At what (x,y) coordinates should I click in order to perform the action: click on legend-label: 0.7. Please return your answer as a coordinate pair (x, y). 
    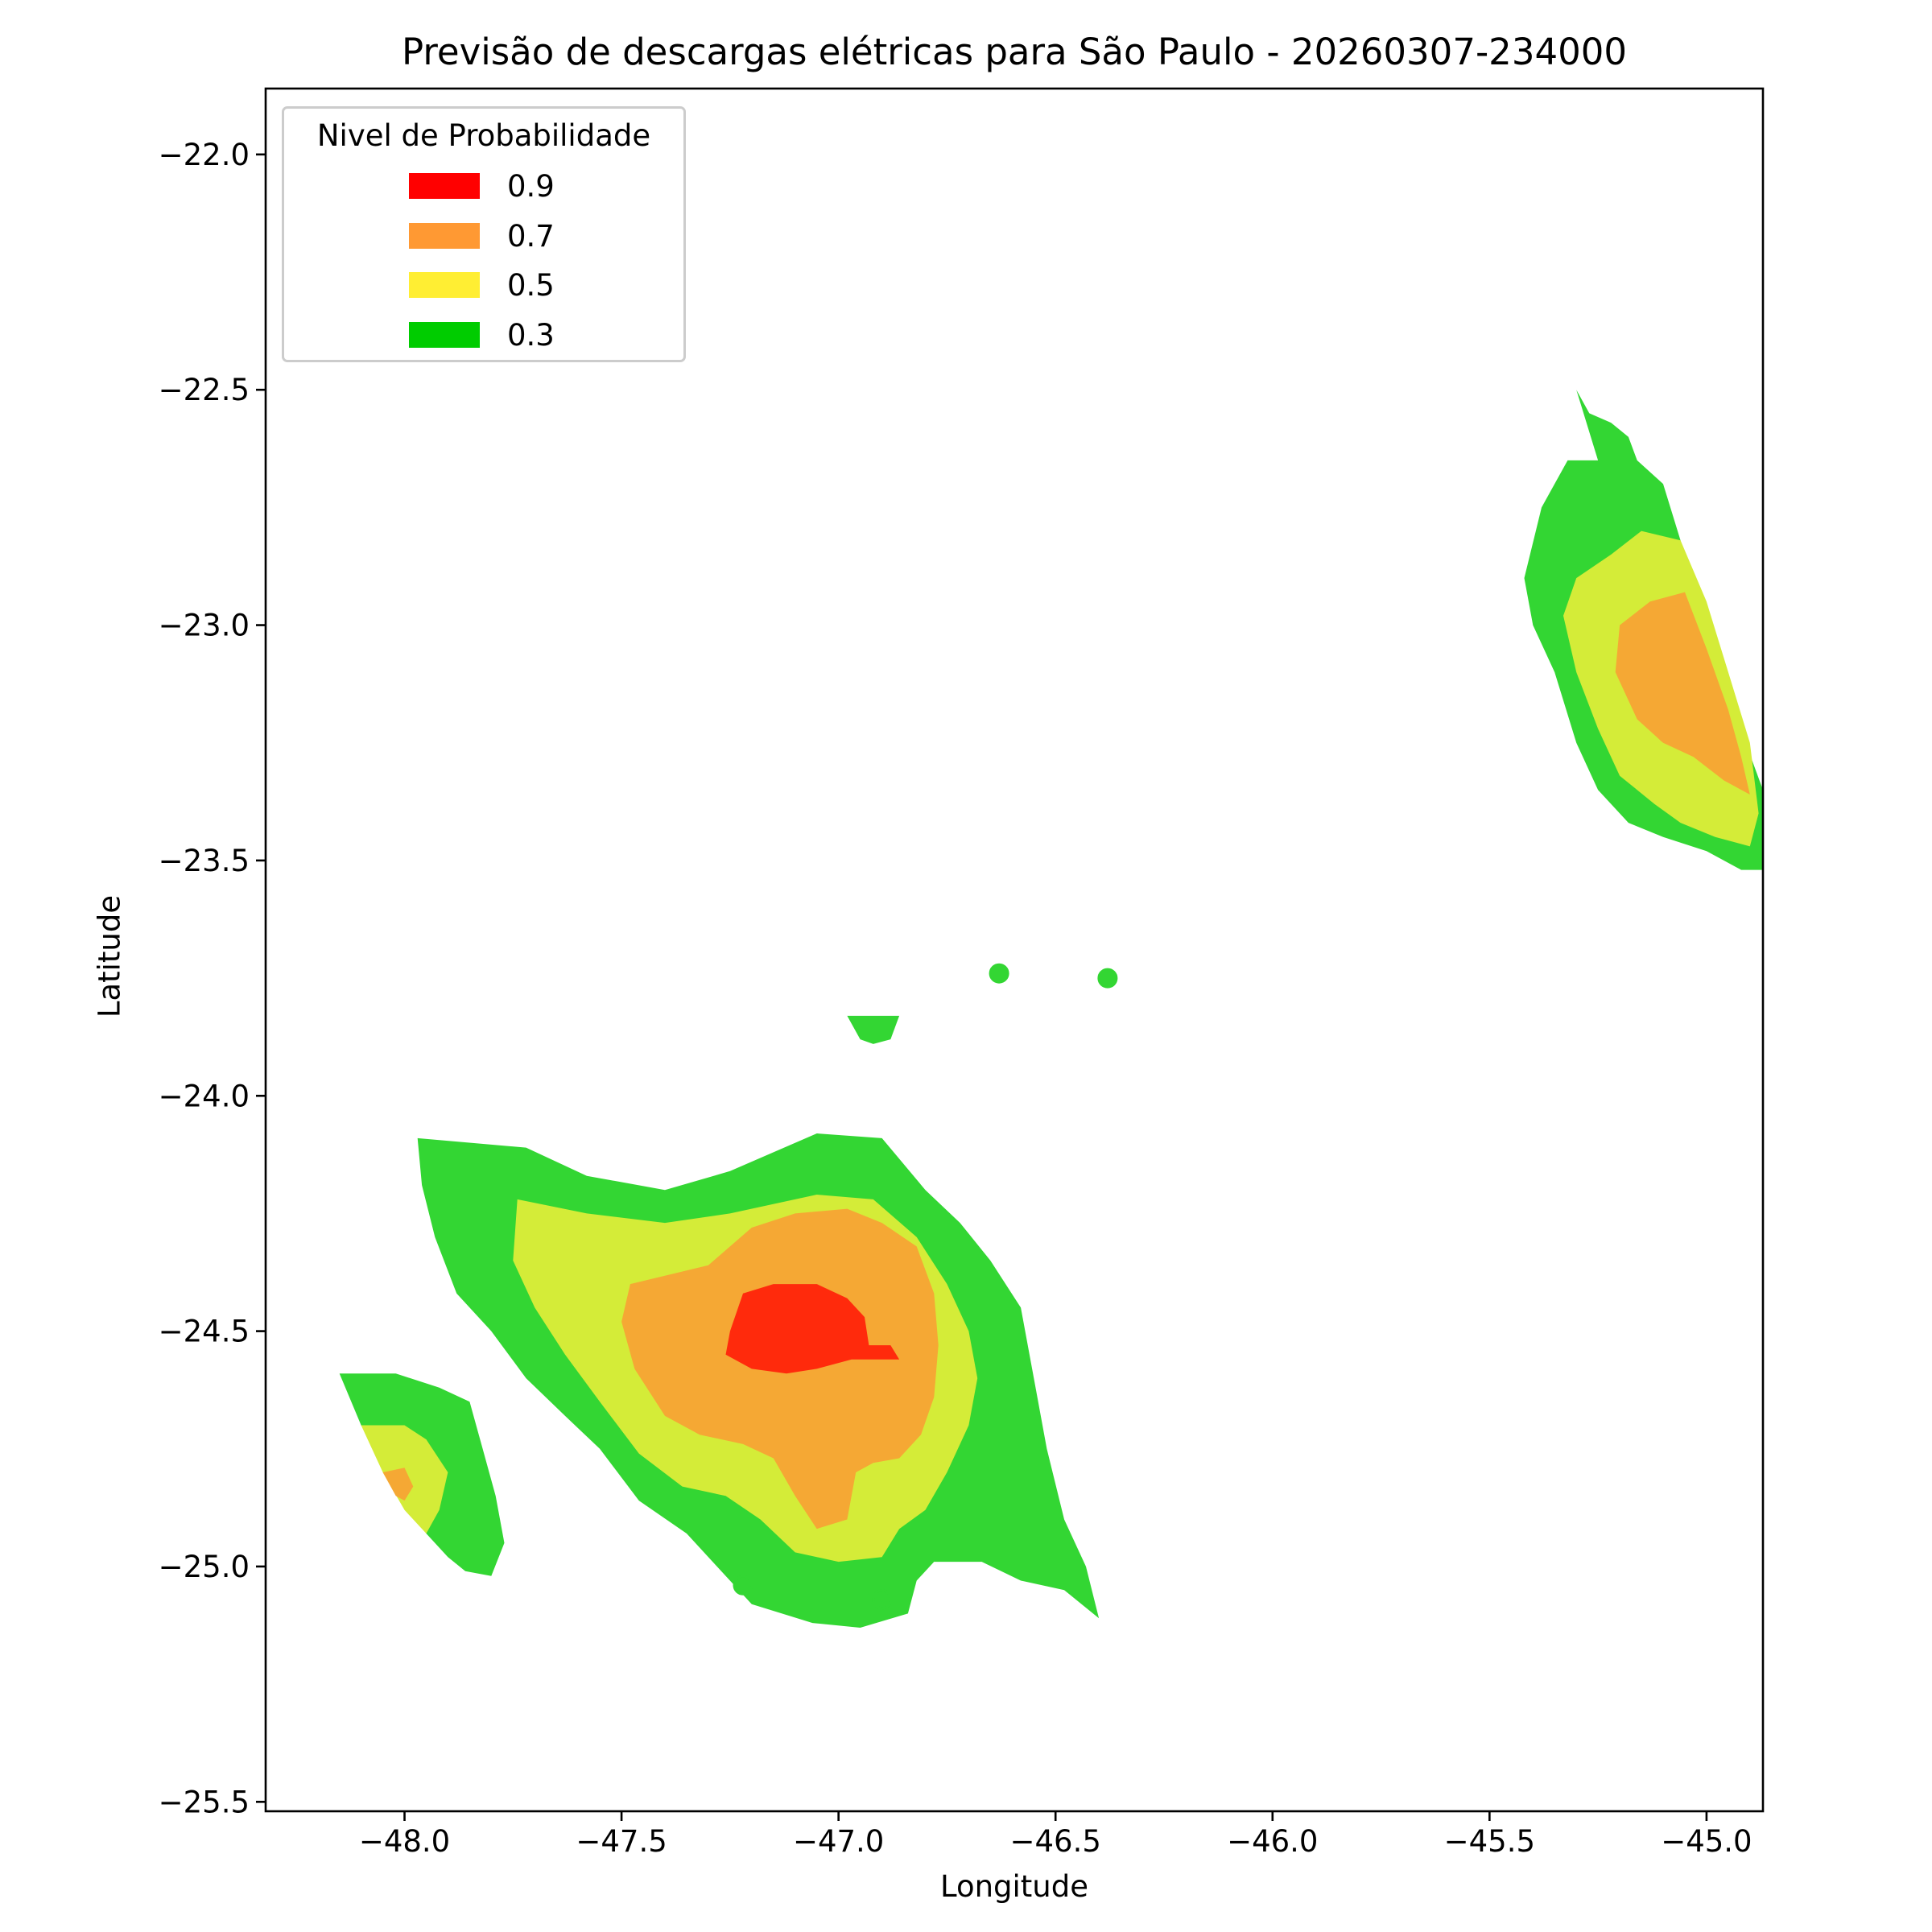
    Looking at the image, I should click on (531, 236).